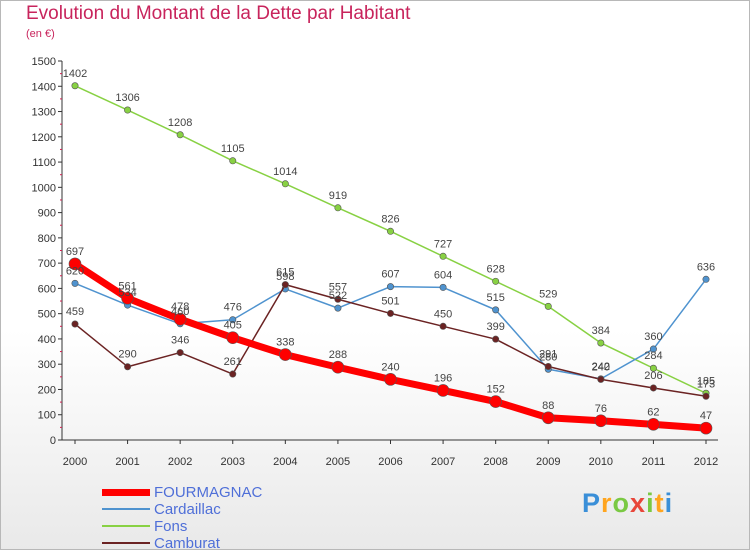 The image size is (750, 550). I want to click on data-label: 206, so click(653, 376).